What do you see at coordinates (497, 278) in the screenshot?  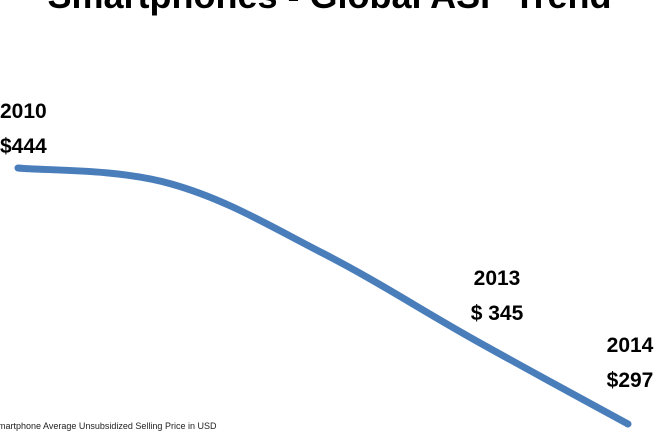 I see `data-label-year-2013: 2013` at bounding box center [497, 278].